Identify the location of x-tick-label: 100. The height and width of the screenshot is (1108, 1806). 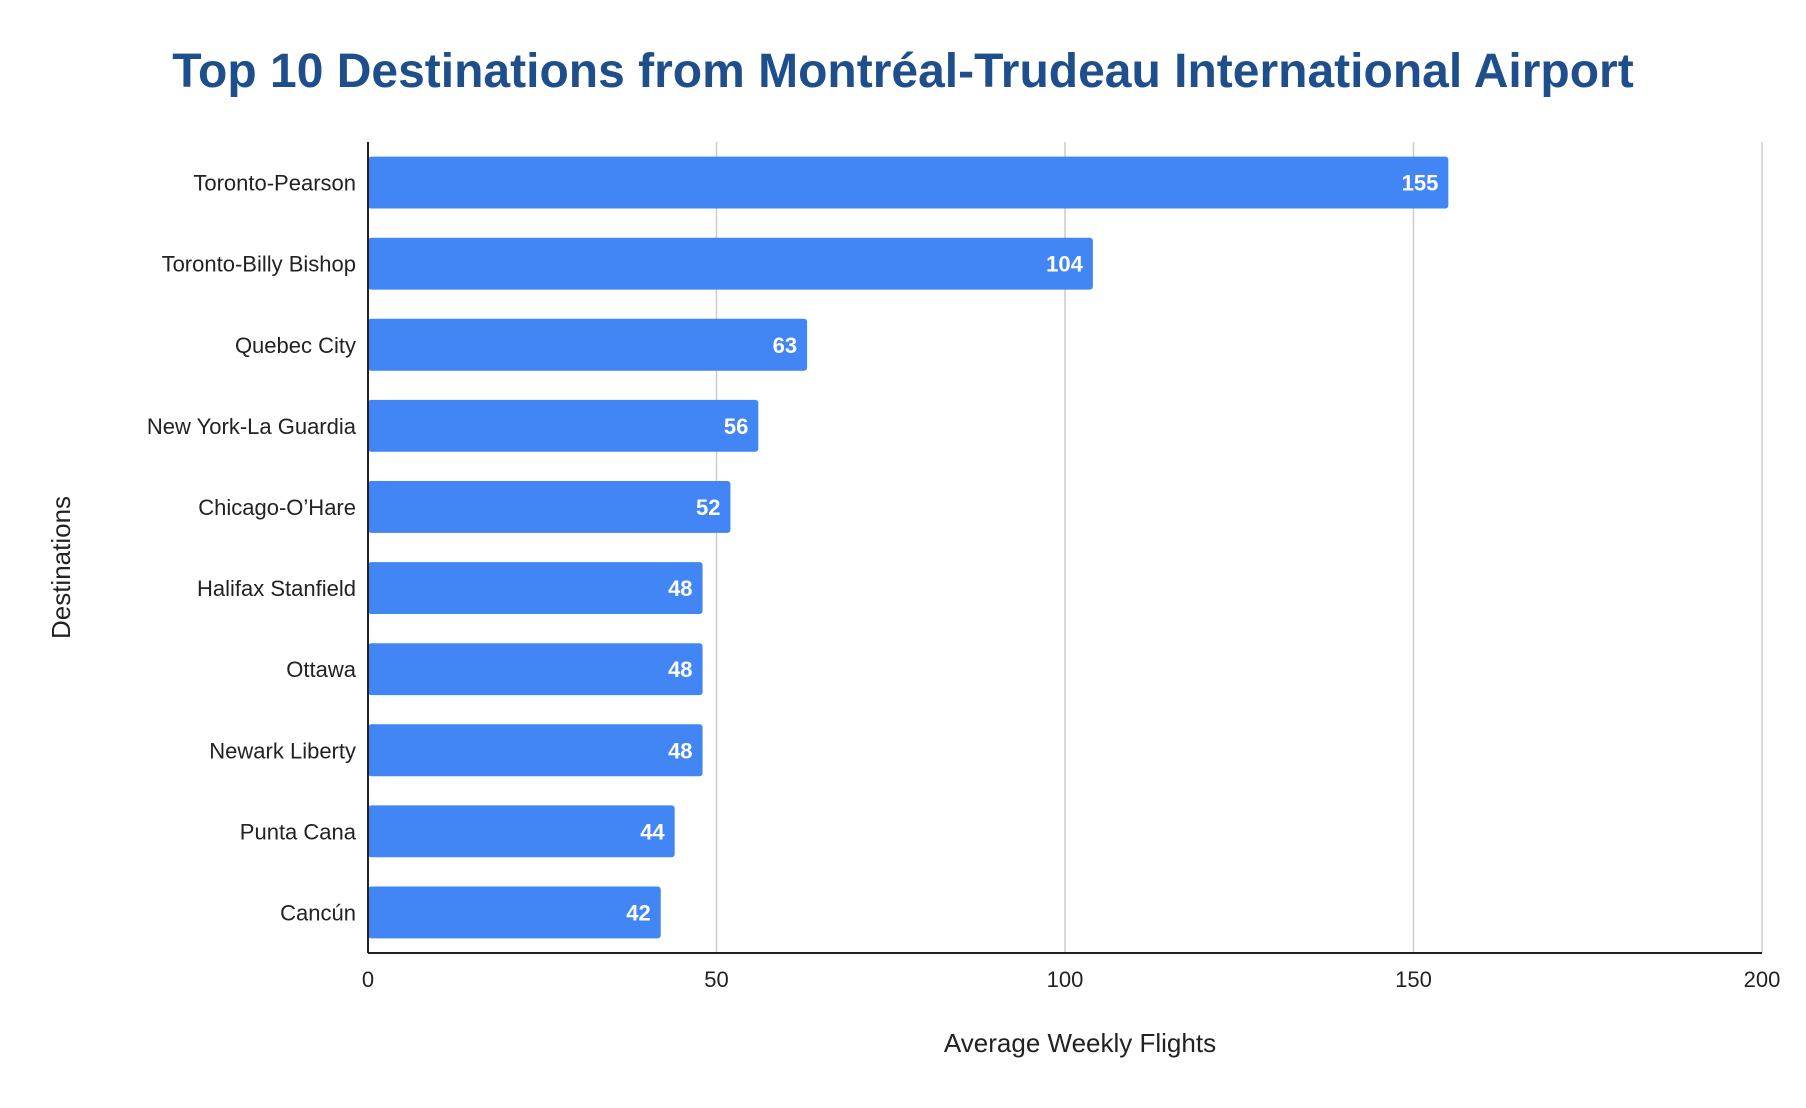
(1065, 979).